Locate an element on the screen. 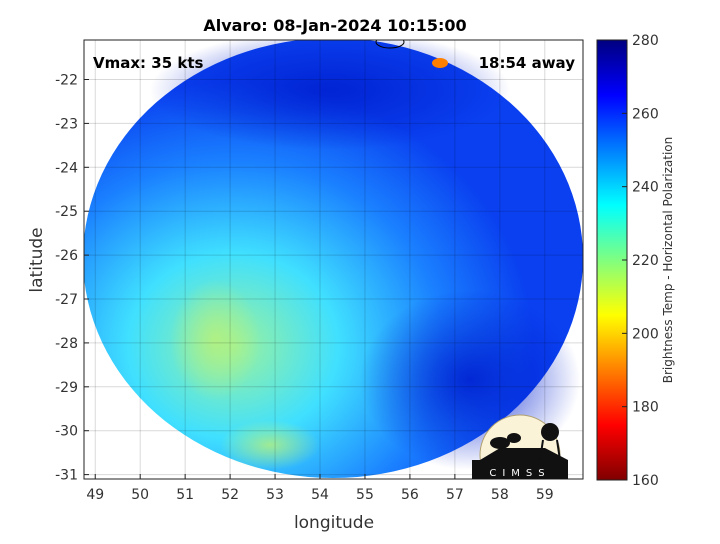 The width and height of the screenshot is (720, 544). x-tick-label: 55 is located at coordinates (365, 495).